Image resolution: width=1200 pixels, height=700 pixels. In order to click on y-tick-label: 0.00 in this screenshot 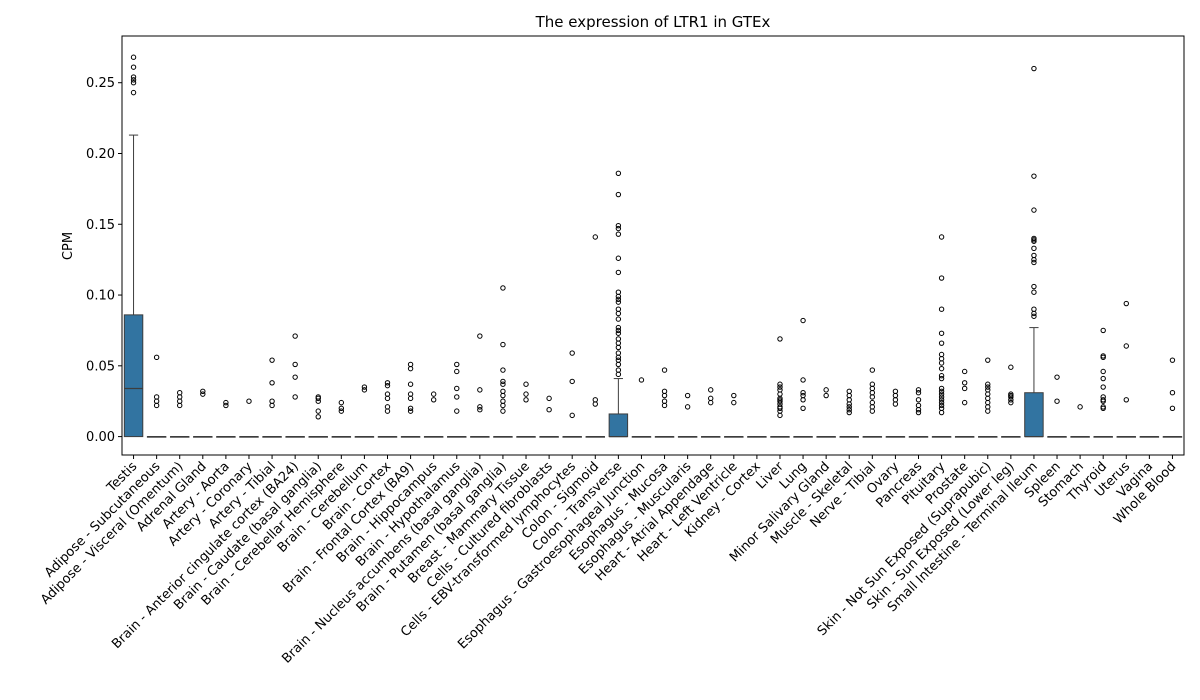, I will do `click(100, 437)`.